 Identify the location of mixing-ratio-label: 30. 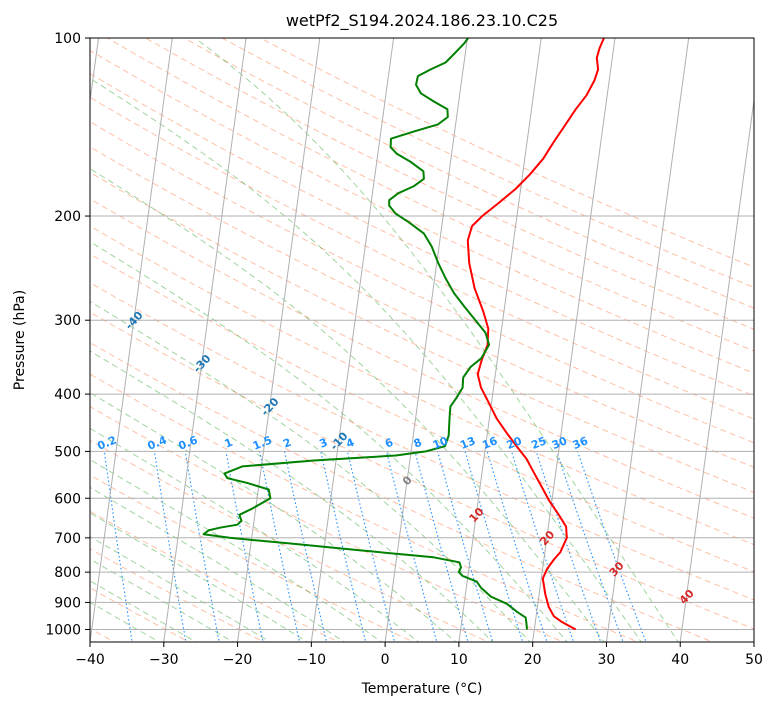
(559, 443).